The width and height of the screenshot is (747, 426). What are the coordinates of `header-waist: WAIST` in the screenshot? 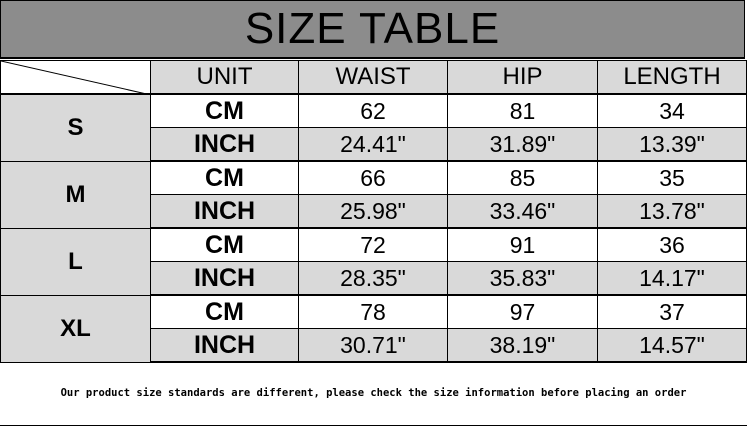 It's located at (373, 77).